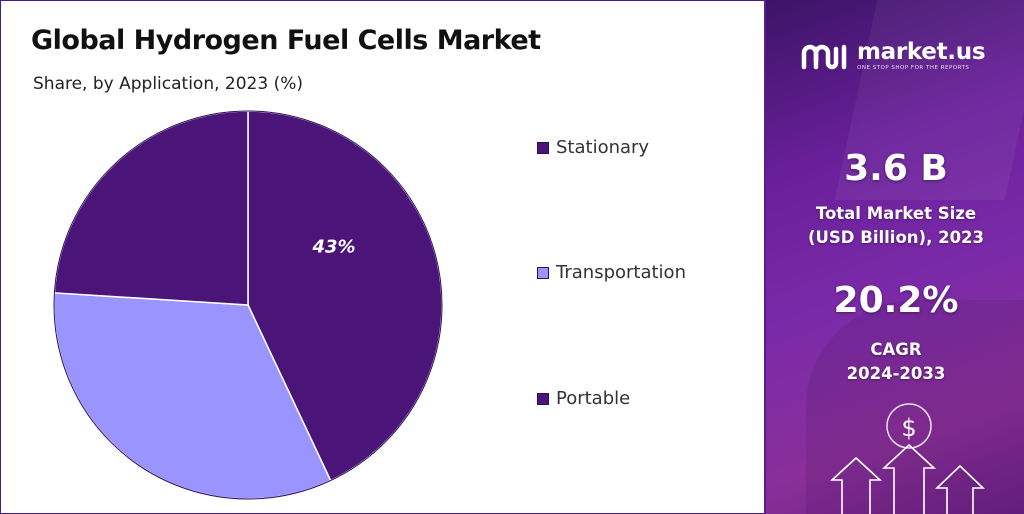 The height and width of the screenshot is (514, 1024). Describe the element at coordinates (896, 373) in the screenshot. I see `cagr-label-line2: 2024-2033` at that location.